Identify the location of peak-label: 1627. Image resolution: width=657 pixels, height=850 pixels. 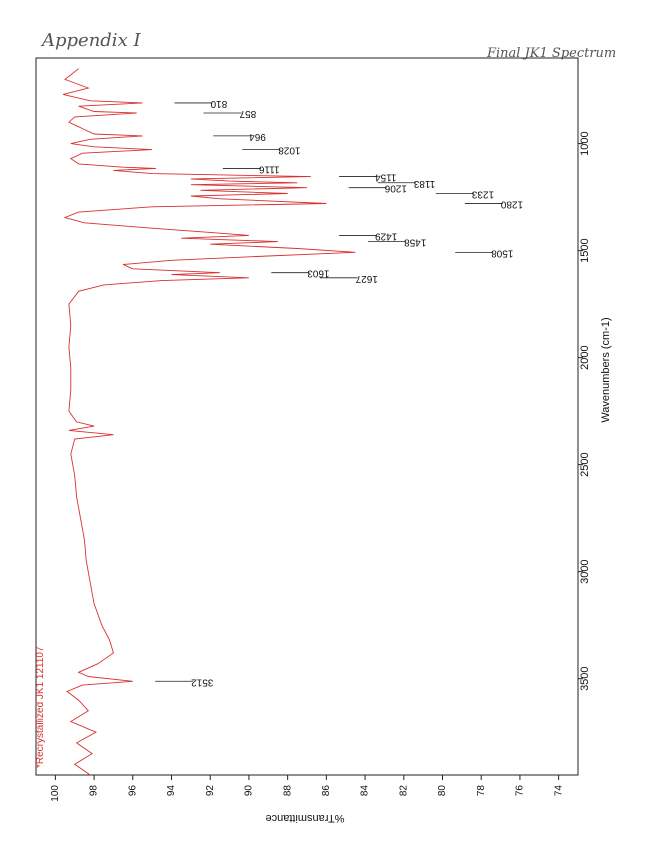
(366, 278).